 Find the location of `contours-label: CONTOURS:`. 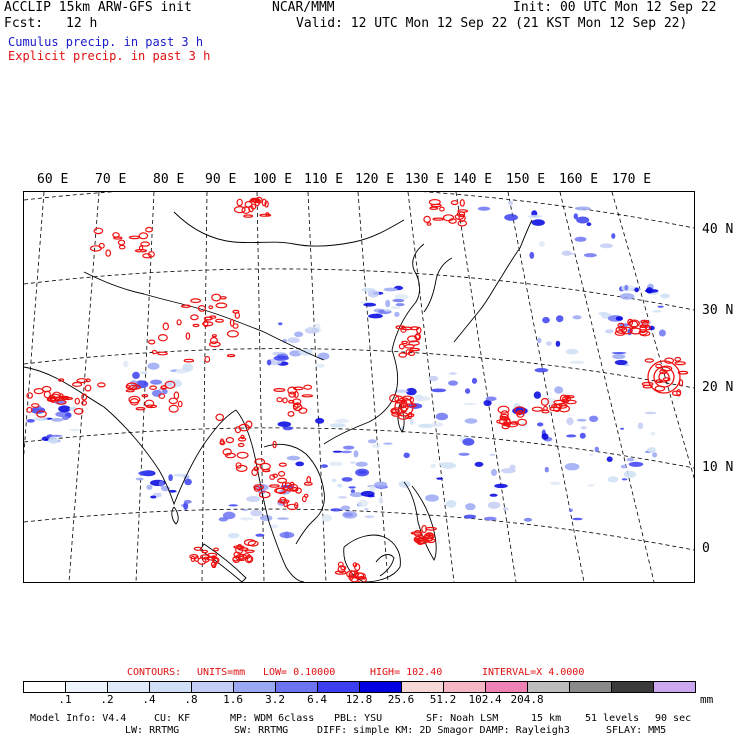

contours-label: CONTOURS: is located at coordinates (154, 672).